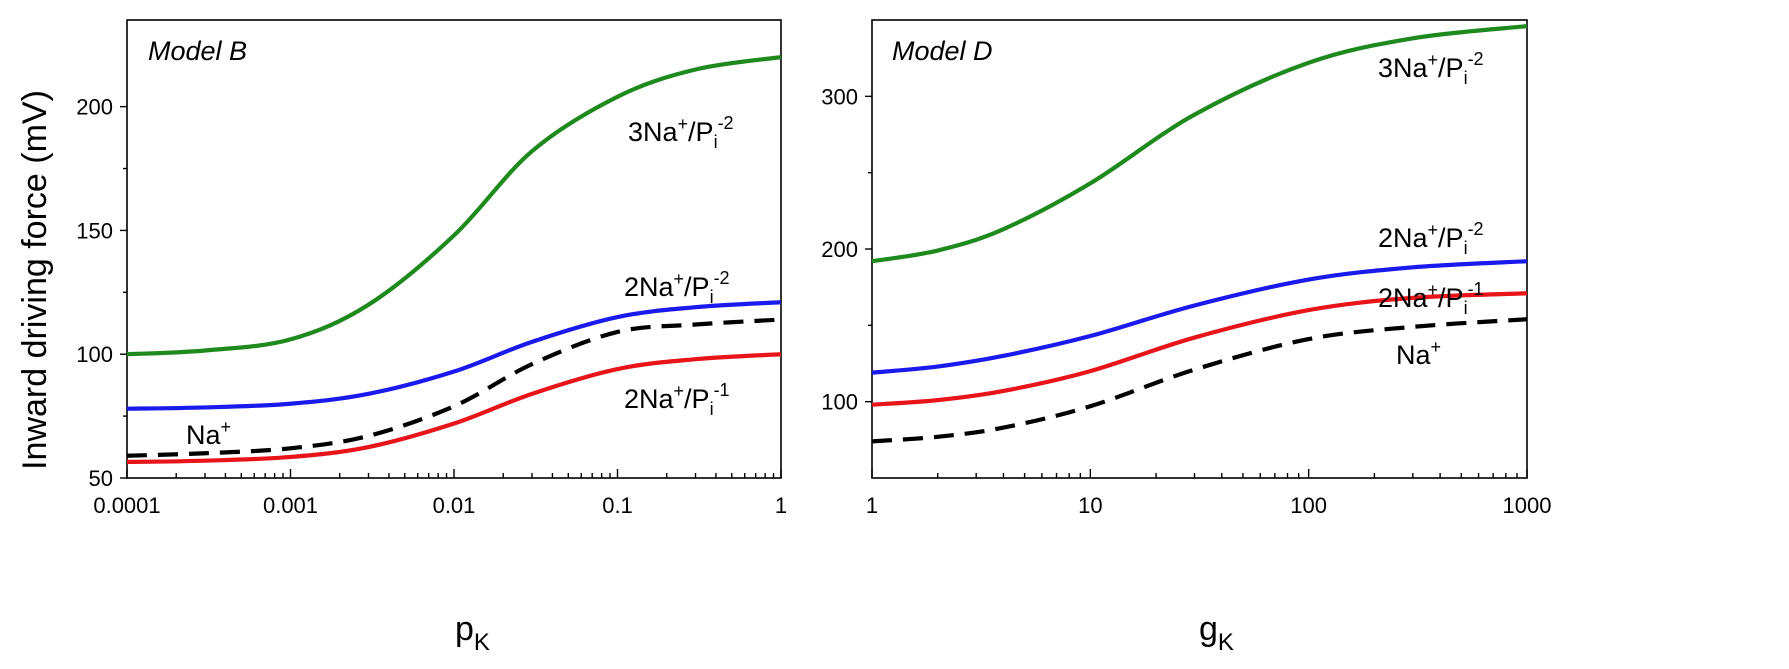 The height and width of the screenshot is (669, 1789). I want to click on x-axis-title: gK, so click(1216, 633).